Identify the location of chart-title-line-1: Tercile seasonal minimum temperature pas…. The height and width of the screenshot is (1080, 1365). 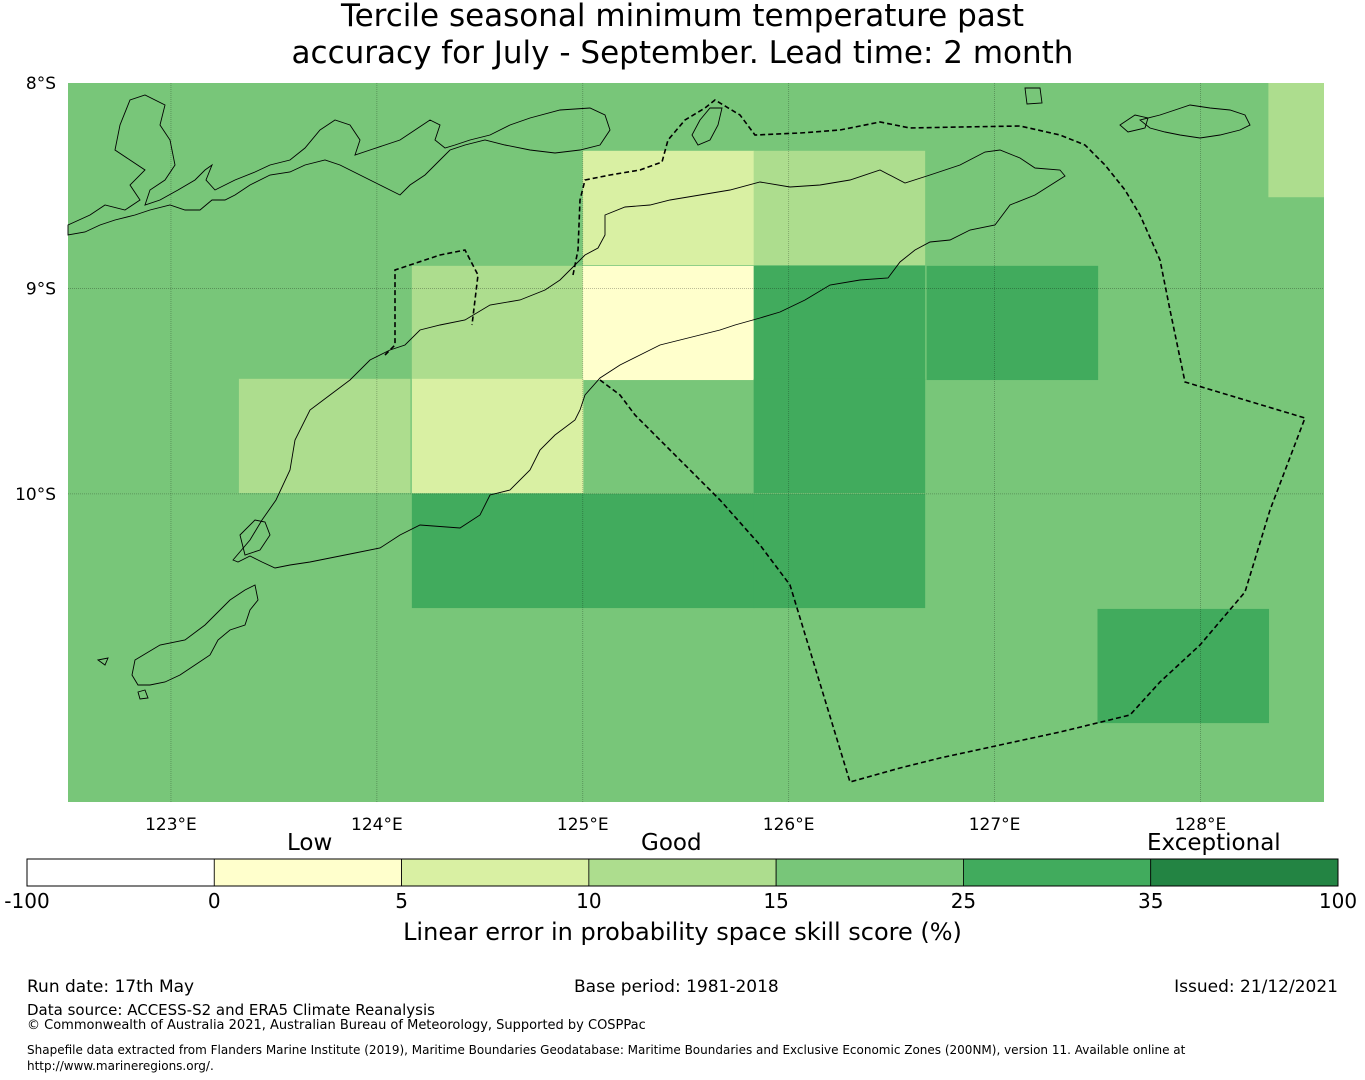
(682, 17).